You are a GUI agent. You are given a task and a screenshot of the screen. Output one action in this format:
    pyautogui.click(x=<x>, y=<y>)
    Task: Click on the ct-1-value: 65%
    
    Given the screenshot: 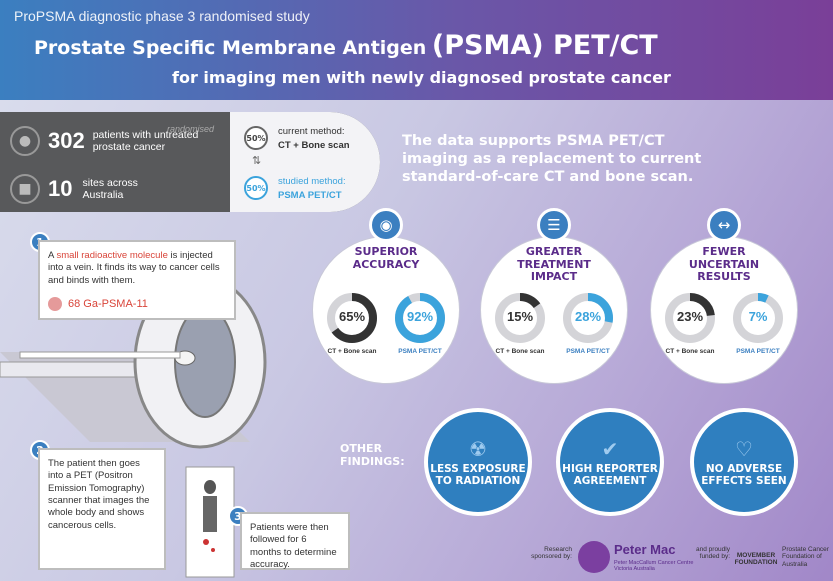 What is the action you would take?
    pyautogui.click(x=352, y=316)
    